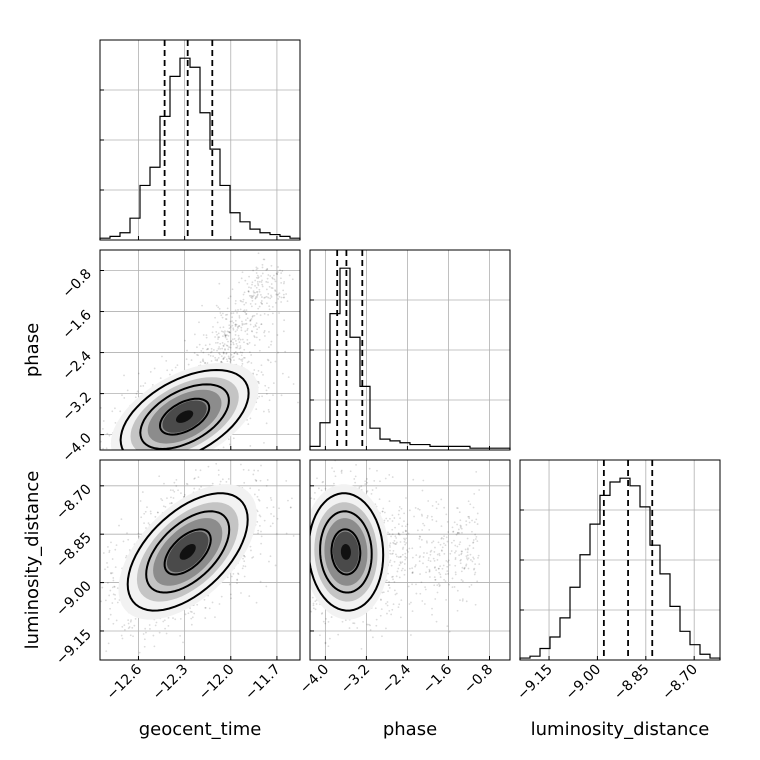 The height and width of the screenshot is (760, 760). I want to click on y-tick-label-luminosity_distance: −9.15, so click(74, 647).